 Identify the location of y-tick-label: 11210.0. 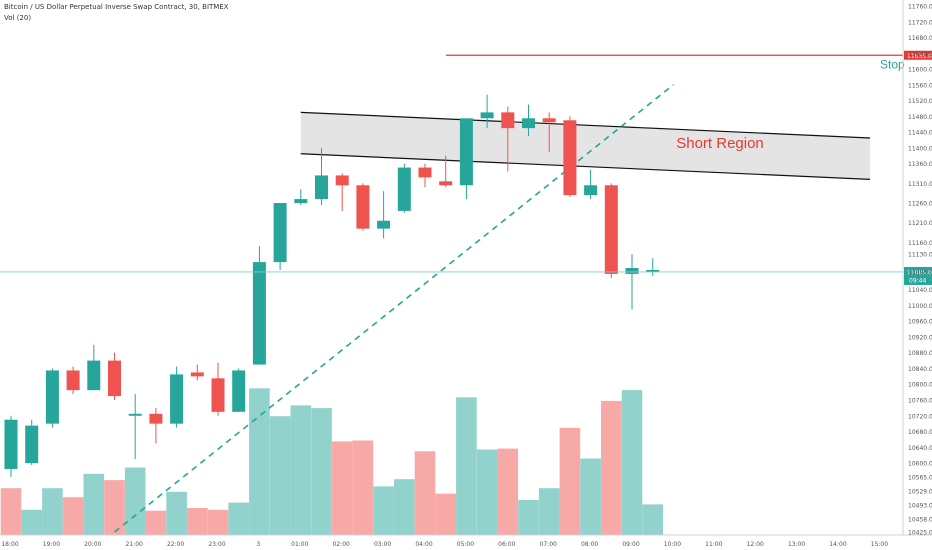
(920, 223).